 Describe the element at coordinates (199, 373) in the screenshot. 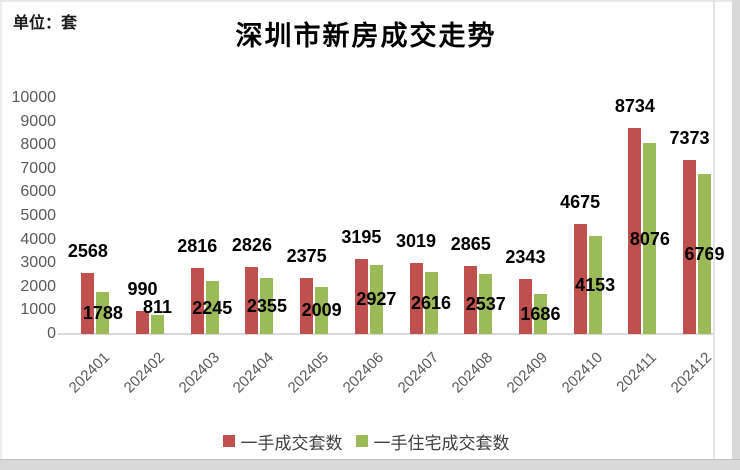

I see `x-axis-label: 202403` at that location.